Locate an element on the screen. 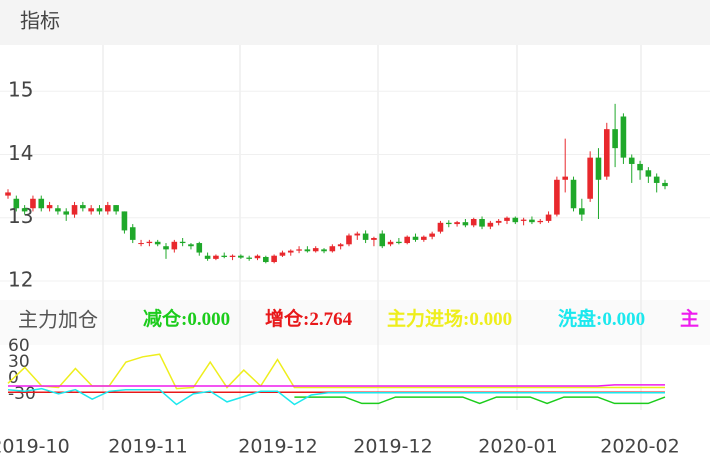  y-tick-label: 14 is located at coordinates (20, 153).